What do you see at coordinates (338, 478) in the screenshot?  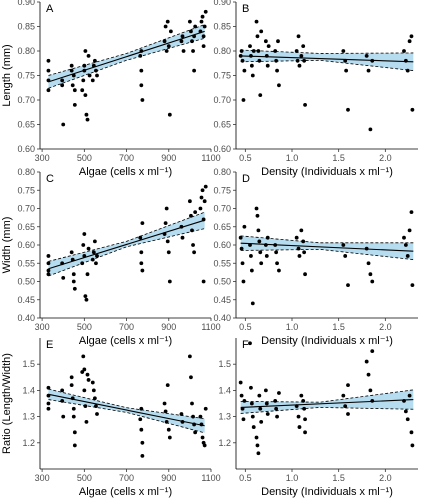 I see `x-tick-label: 1.5` at bounding box center [338, 478].